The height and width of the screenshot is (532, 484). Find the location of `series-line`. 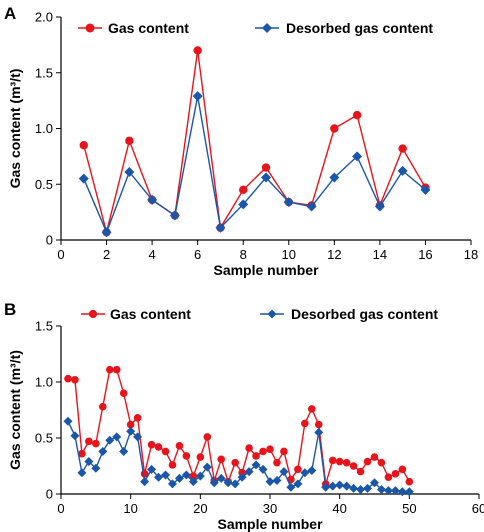

series-line is located at coordinates (238, 456).